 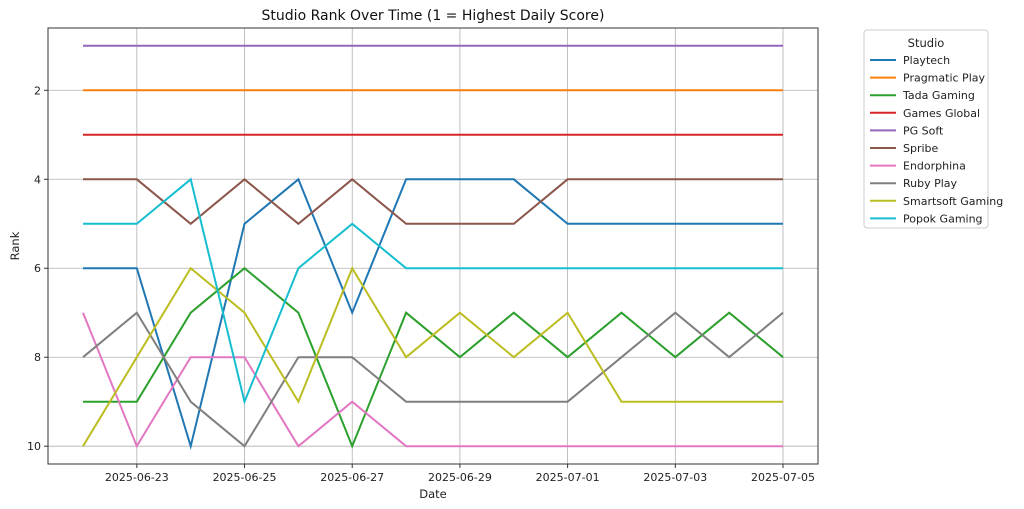 What do you see at coordinates (930, 183) in the screenshot?
I see `legend-entry-label: Ruby Play` at bounding box center [930, 183].